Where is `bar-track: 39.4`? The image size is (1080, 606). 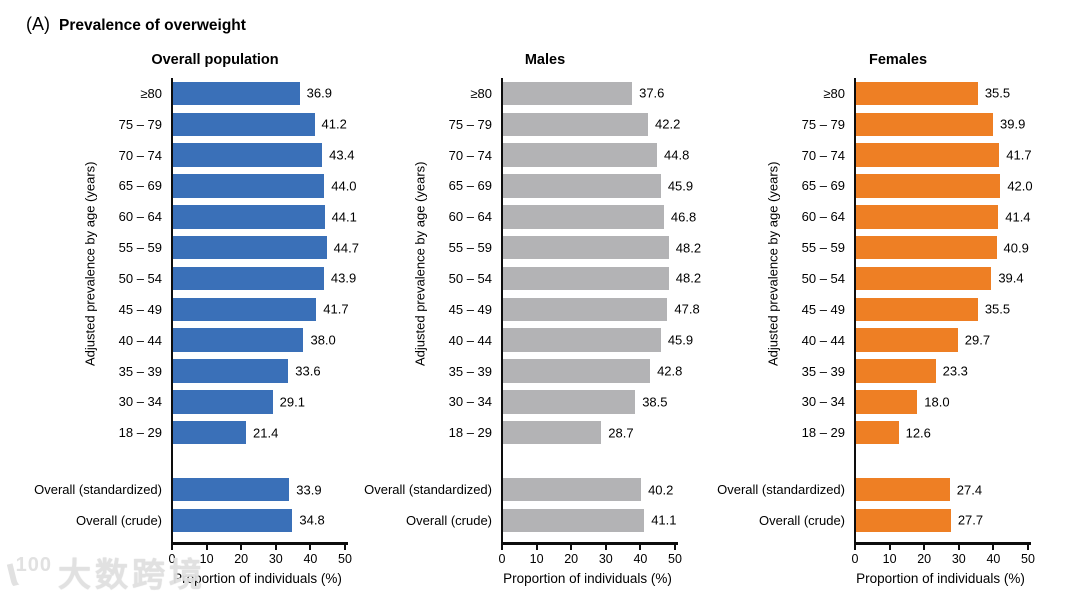 bar-track: 39.4 is located at coordinates (941, 278).